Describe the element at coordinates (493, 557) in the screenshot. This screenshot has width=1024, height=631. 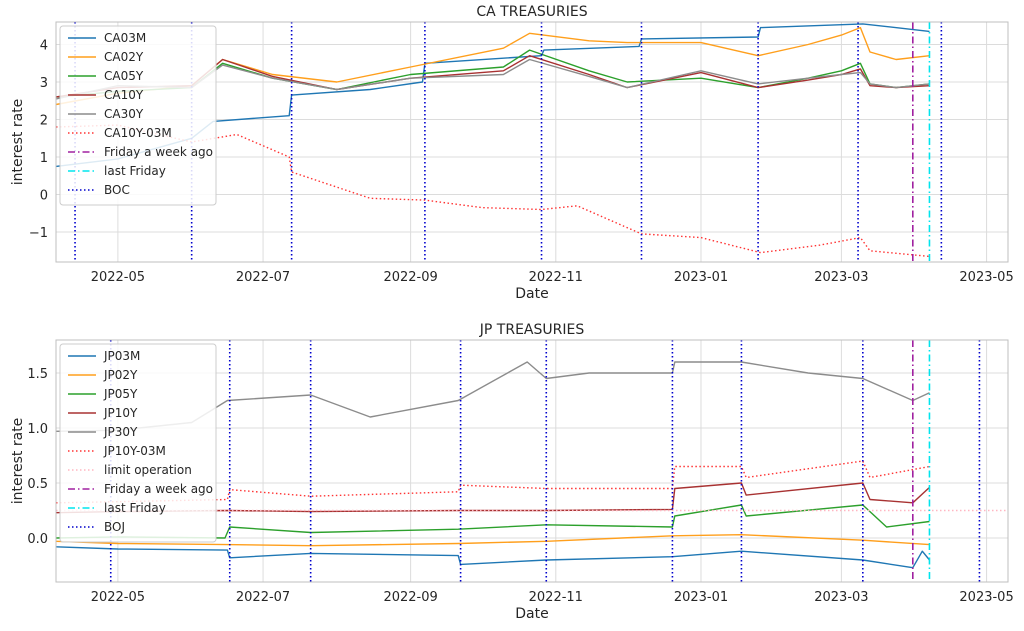
I see `series-line-jp03m` at that location.